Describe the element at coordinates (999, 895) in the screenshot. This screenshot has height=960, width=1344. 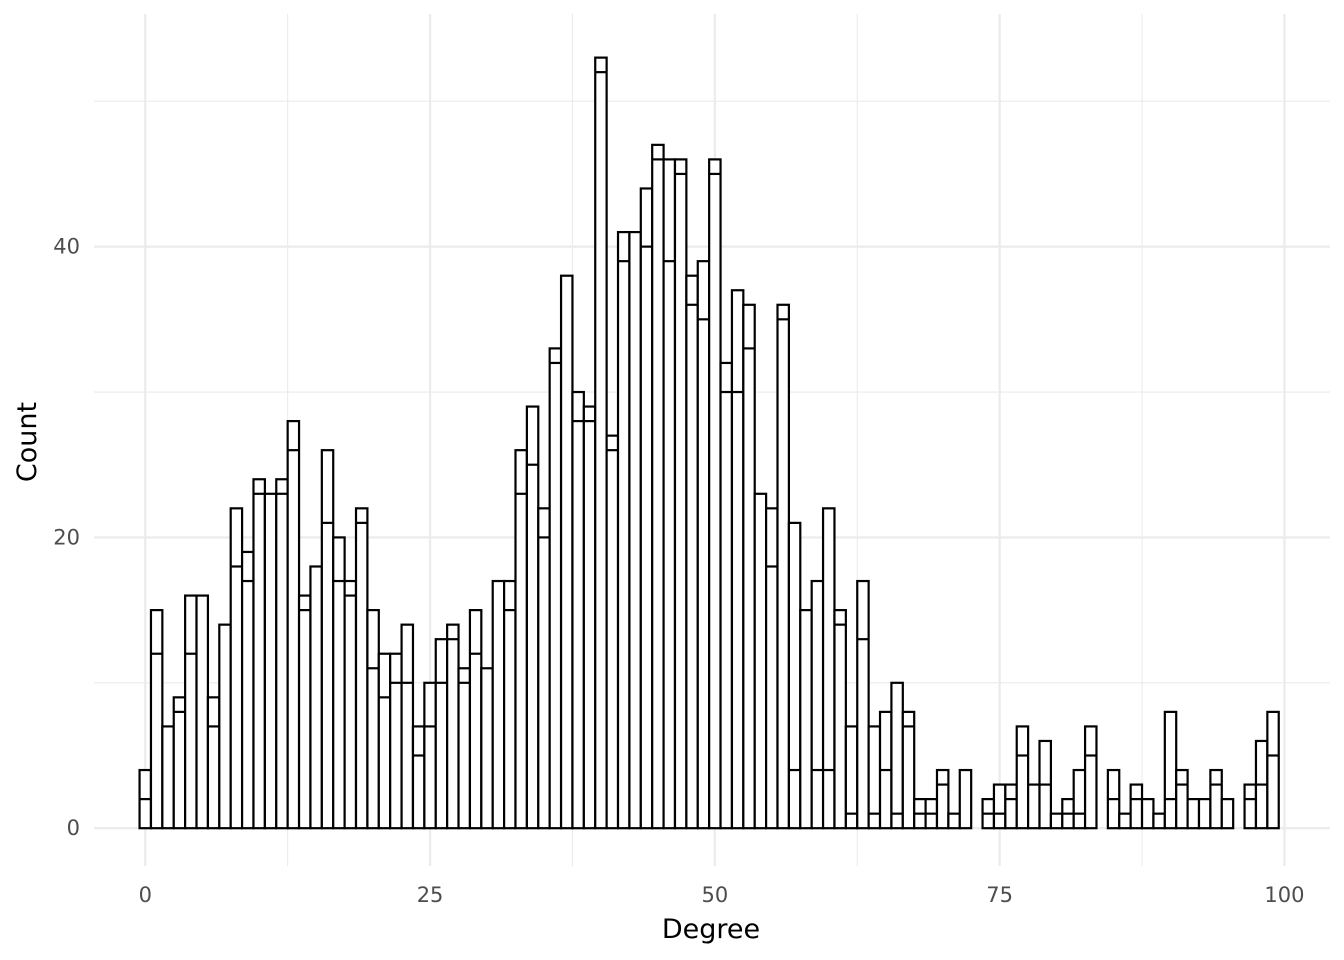
I see `x-tick-label: 75` at that location.